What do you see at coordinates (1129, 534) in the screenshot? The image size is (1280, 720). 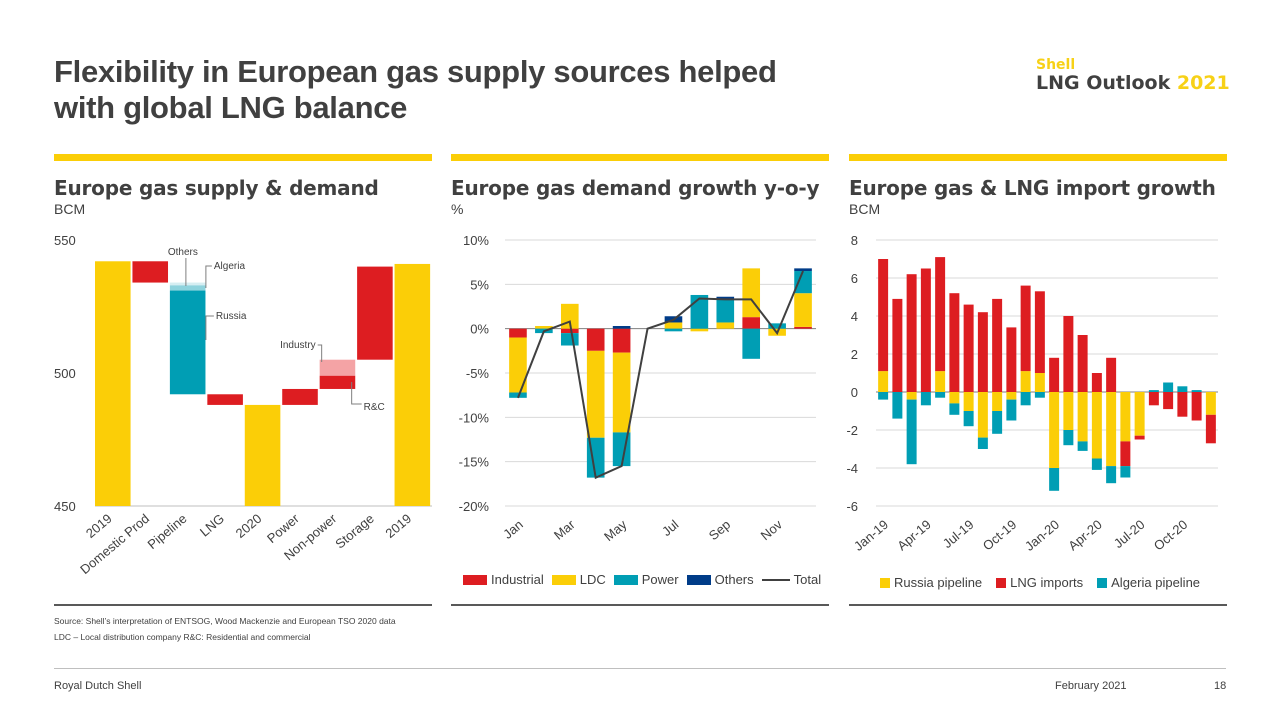 I see `chart3-xtick-label: Jul-20` at bounding box center [1129, 534].